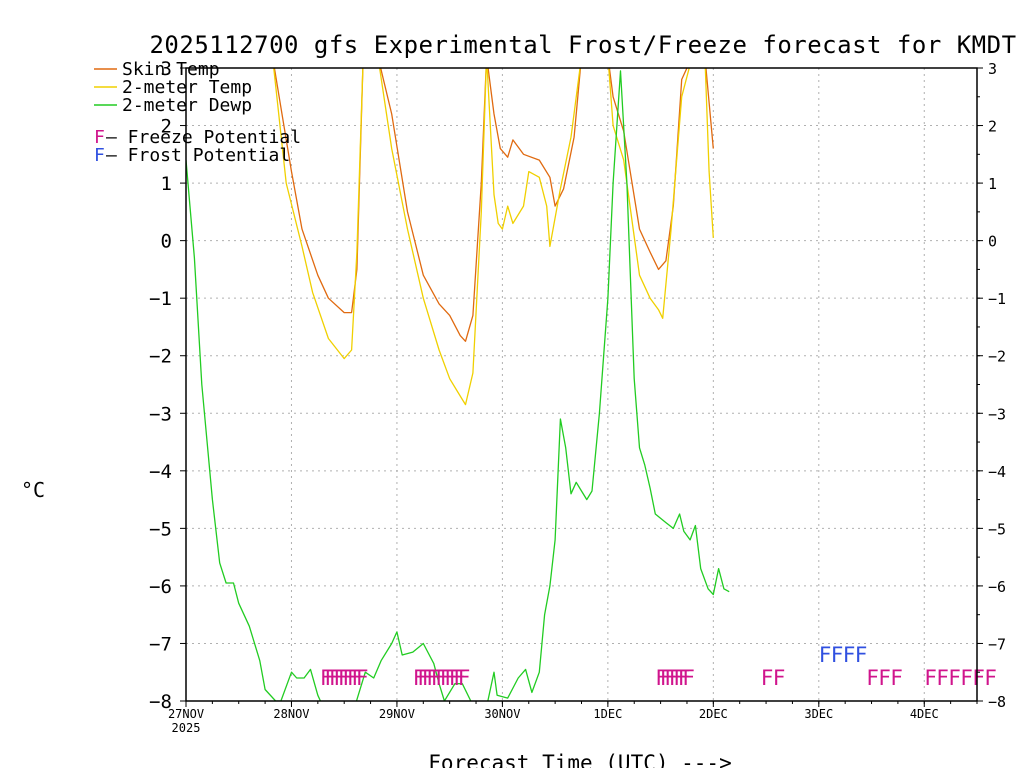 The height and width of the screenshot is (768, 1024). Describe the element at coordinates (160, 702) in the screenshot. I see `y-tick-label: −8` at that location.